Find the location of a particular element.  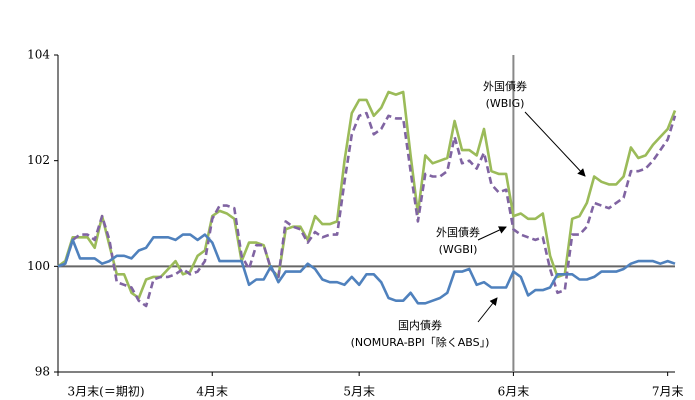

y-tick-label: 98 is located at coordinates (42, 372).